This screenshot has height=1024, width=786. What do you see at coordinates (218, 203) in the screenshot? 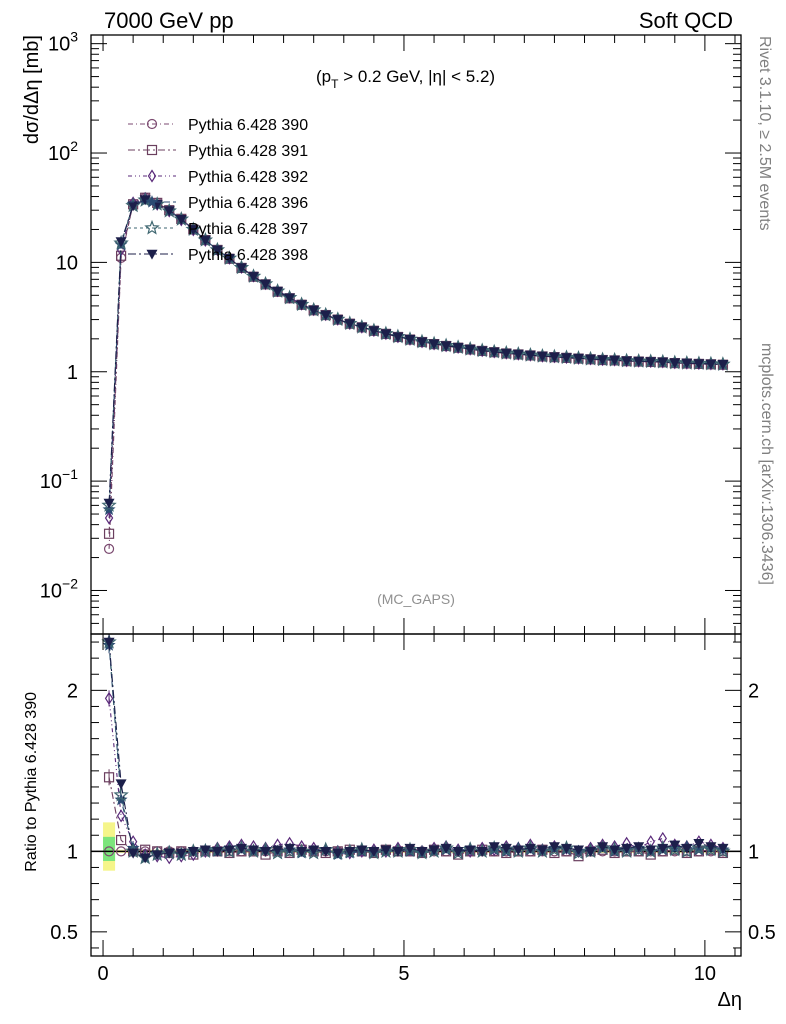
I see `legend-entry: Pythia 6.428 396` at bounding box center [218, 203].